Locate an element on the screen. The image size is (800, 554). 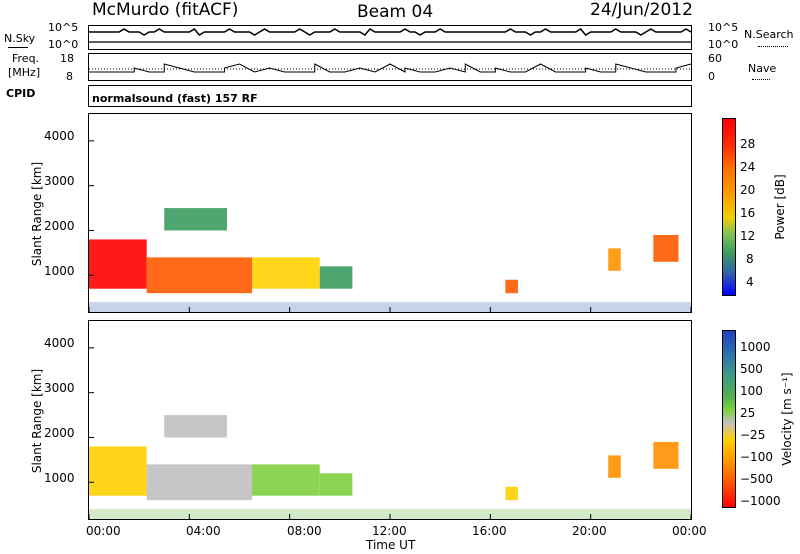
cpid-panel is located at coordinates (390, 96).